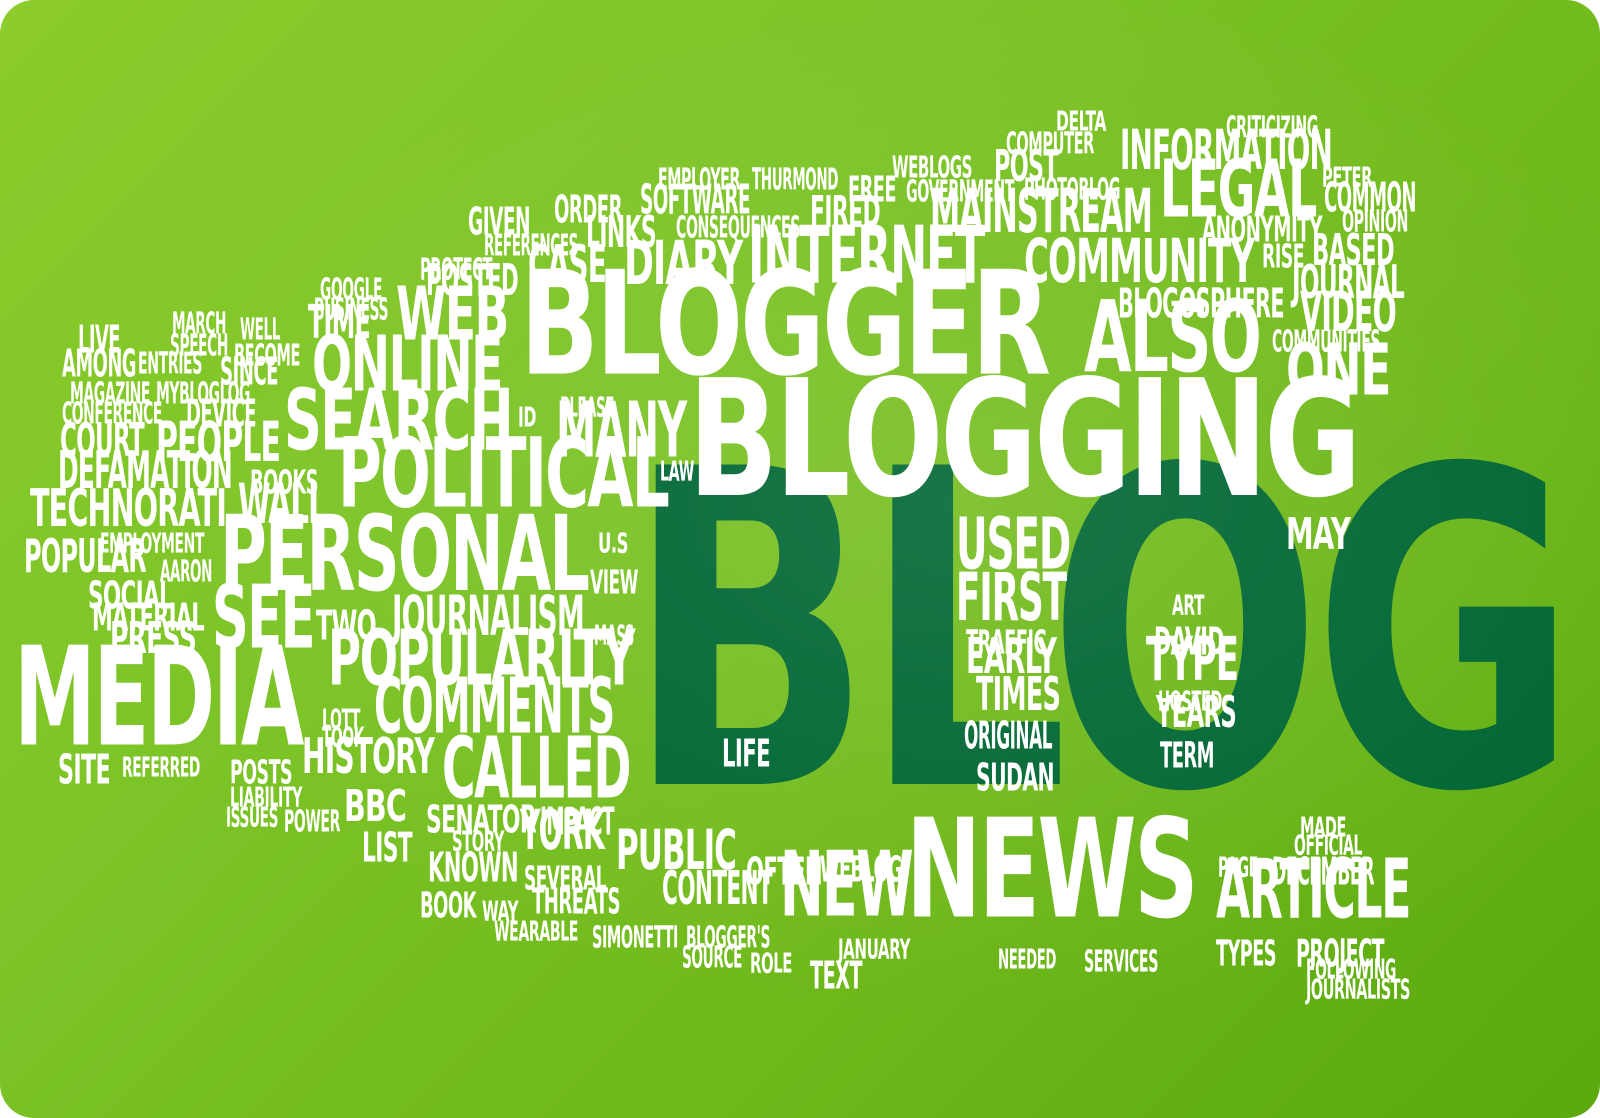 The image size is (1600, 1118). What do you see at coordinates (488, 616) in the screenshot?
I see `word-journalism: JOURNALISM` at bounding box center [488, 616].